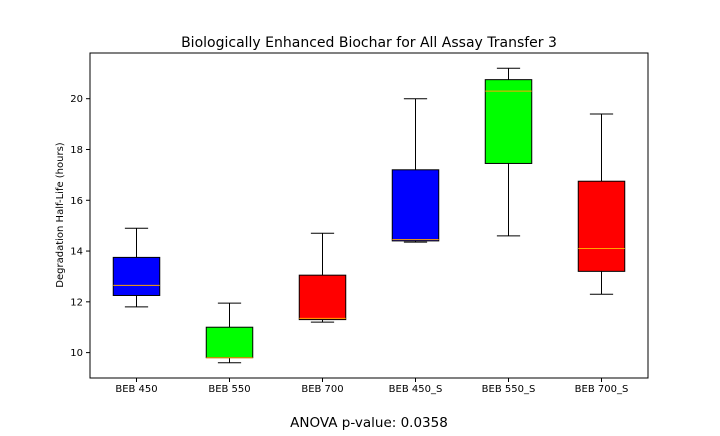  Describe the element at coordinates (76, 99) in the screenshot. I see `y-tick-label: 20` at that location.